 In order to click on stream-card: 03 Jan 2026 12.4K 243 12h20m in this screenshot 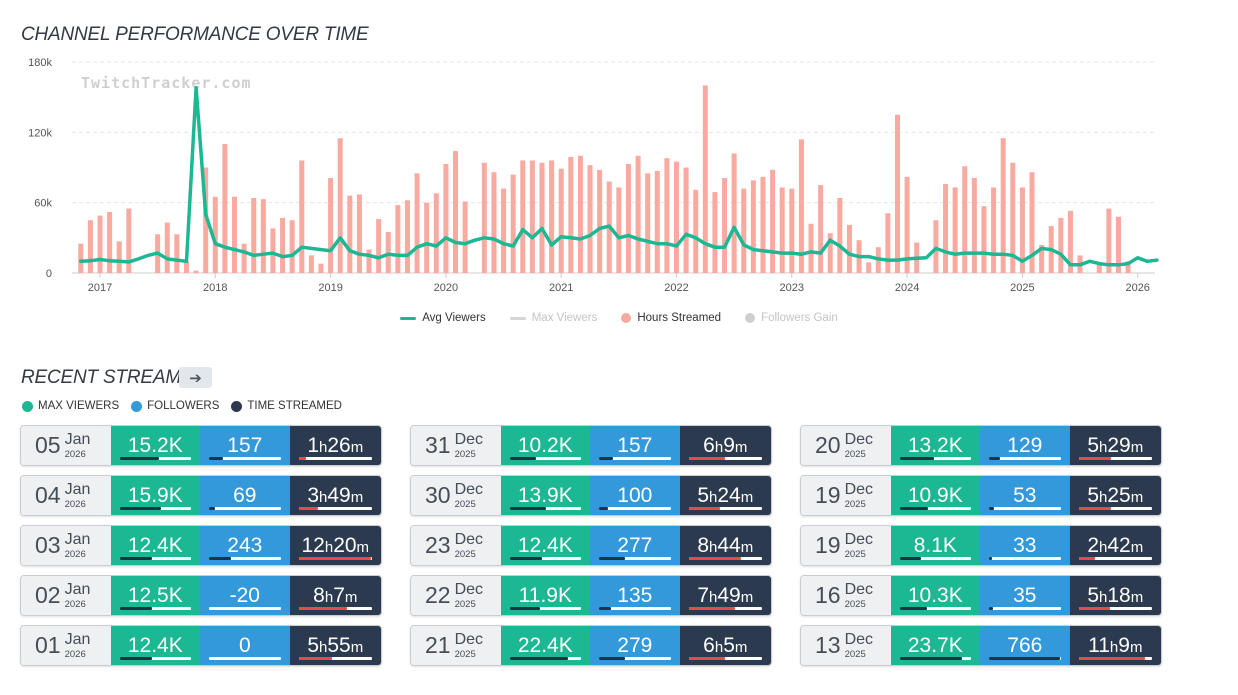, I will do `click(201, 545)`.